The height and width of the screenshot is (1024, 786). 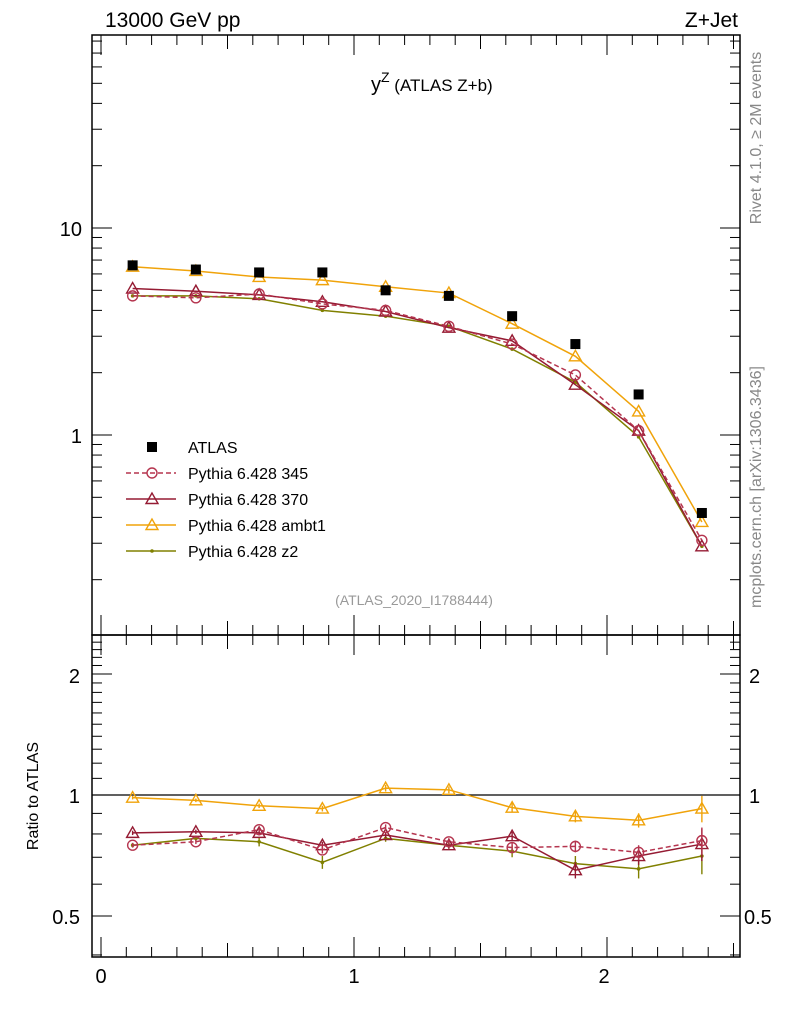 I want to click on main-y-tick-label-1: 1, so click(x=76, y=437).